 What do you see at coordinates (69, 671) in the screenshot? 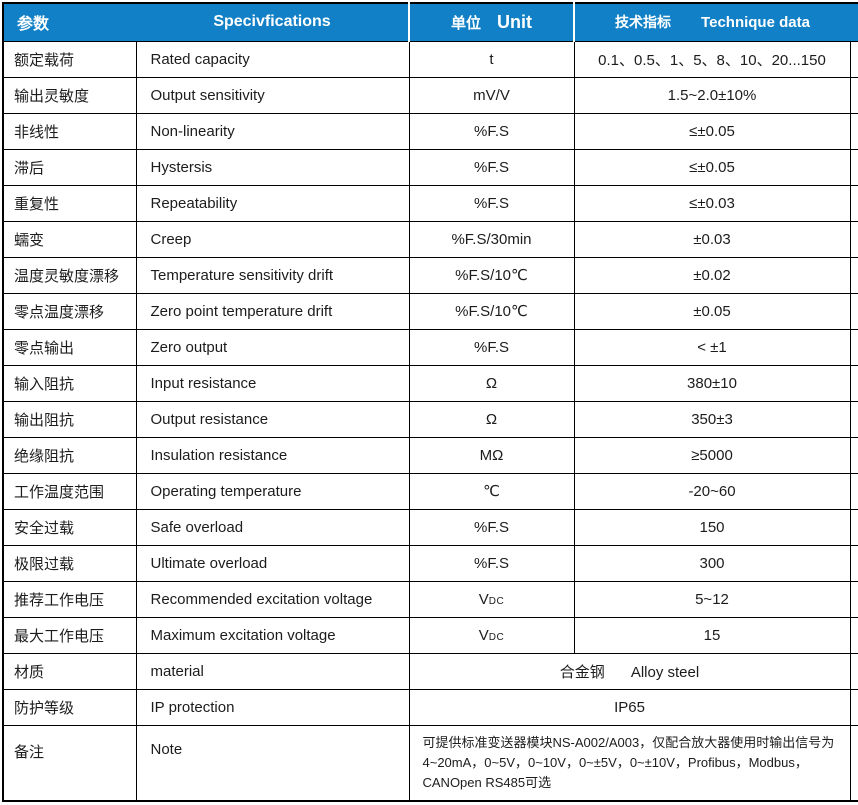
I see `param-cn-cell: 材质` at bounding box center [69, 671].